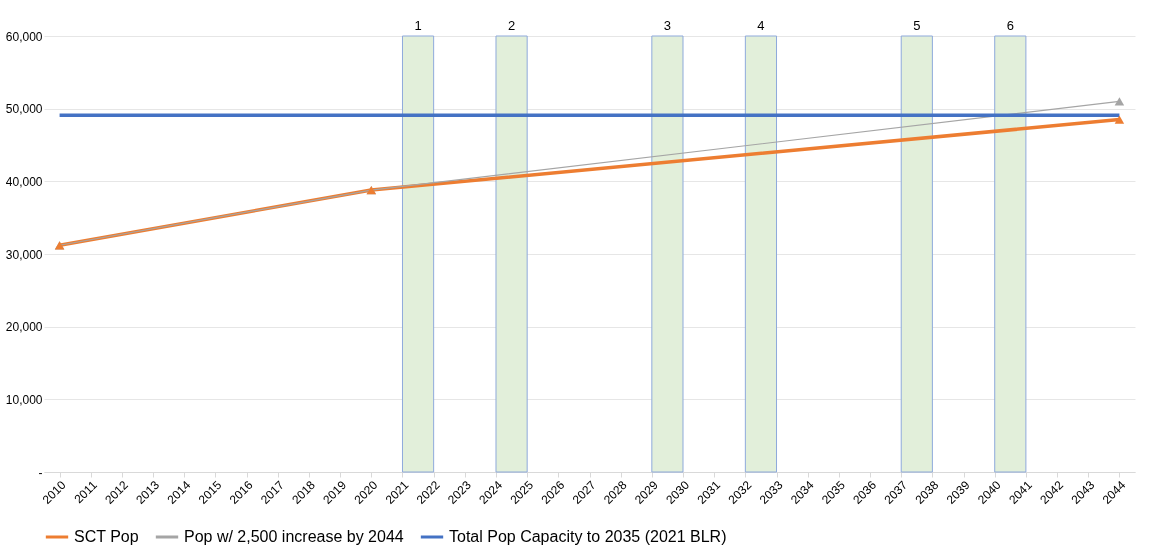  Describe the element at coordinates (24, 327) in the screenshot. I see `y-tick-label: 20,000` at that location.